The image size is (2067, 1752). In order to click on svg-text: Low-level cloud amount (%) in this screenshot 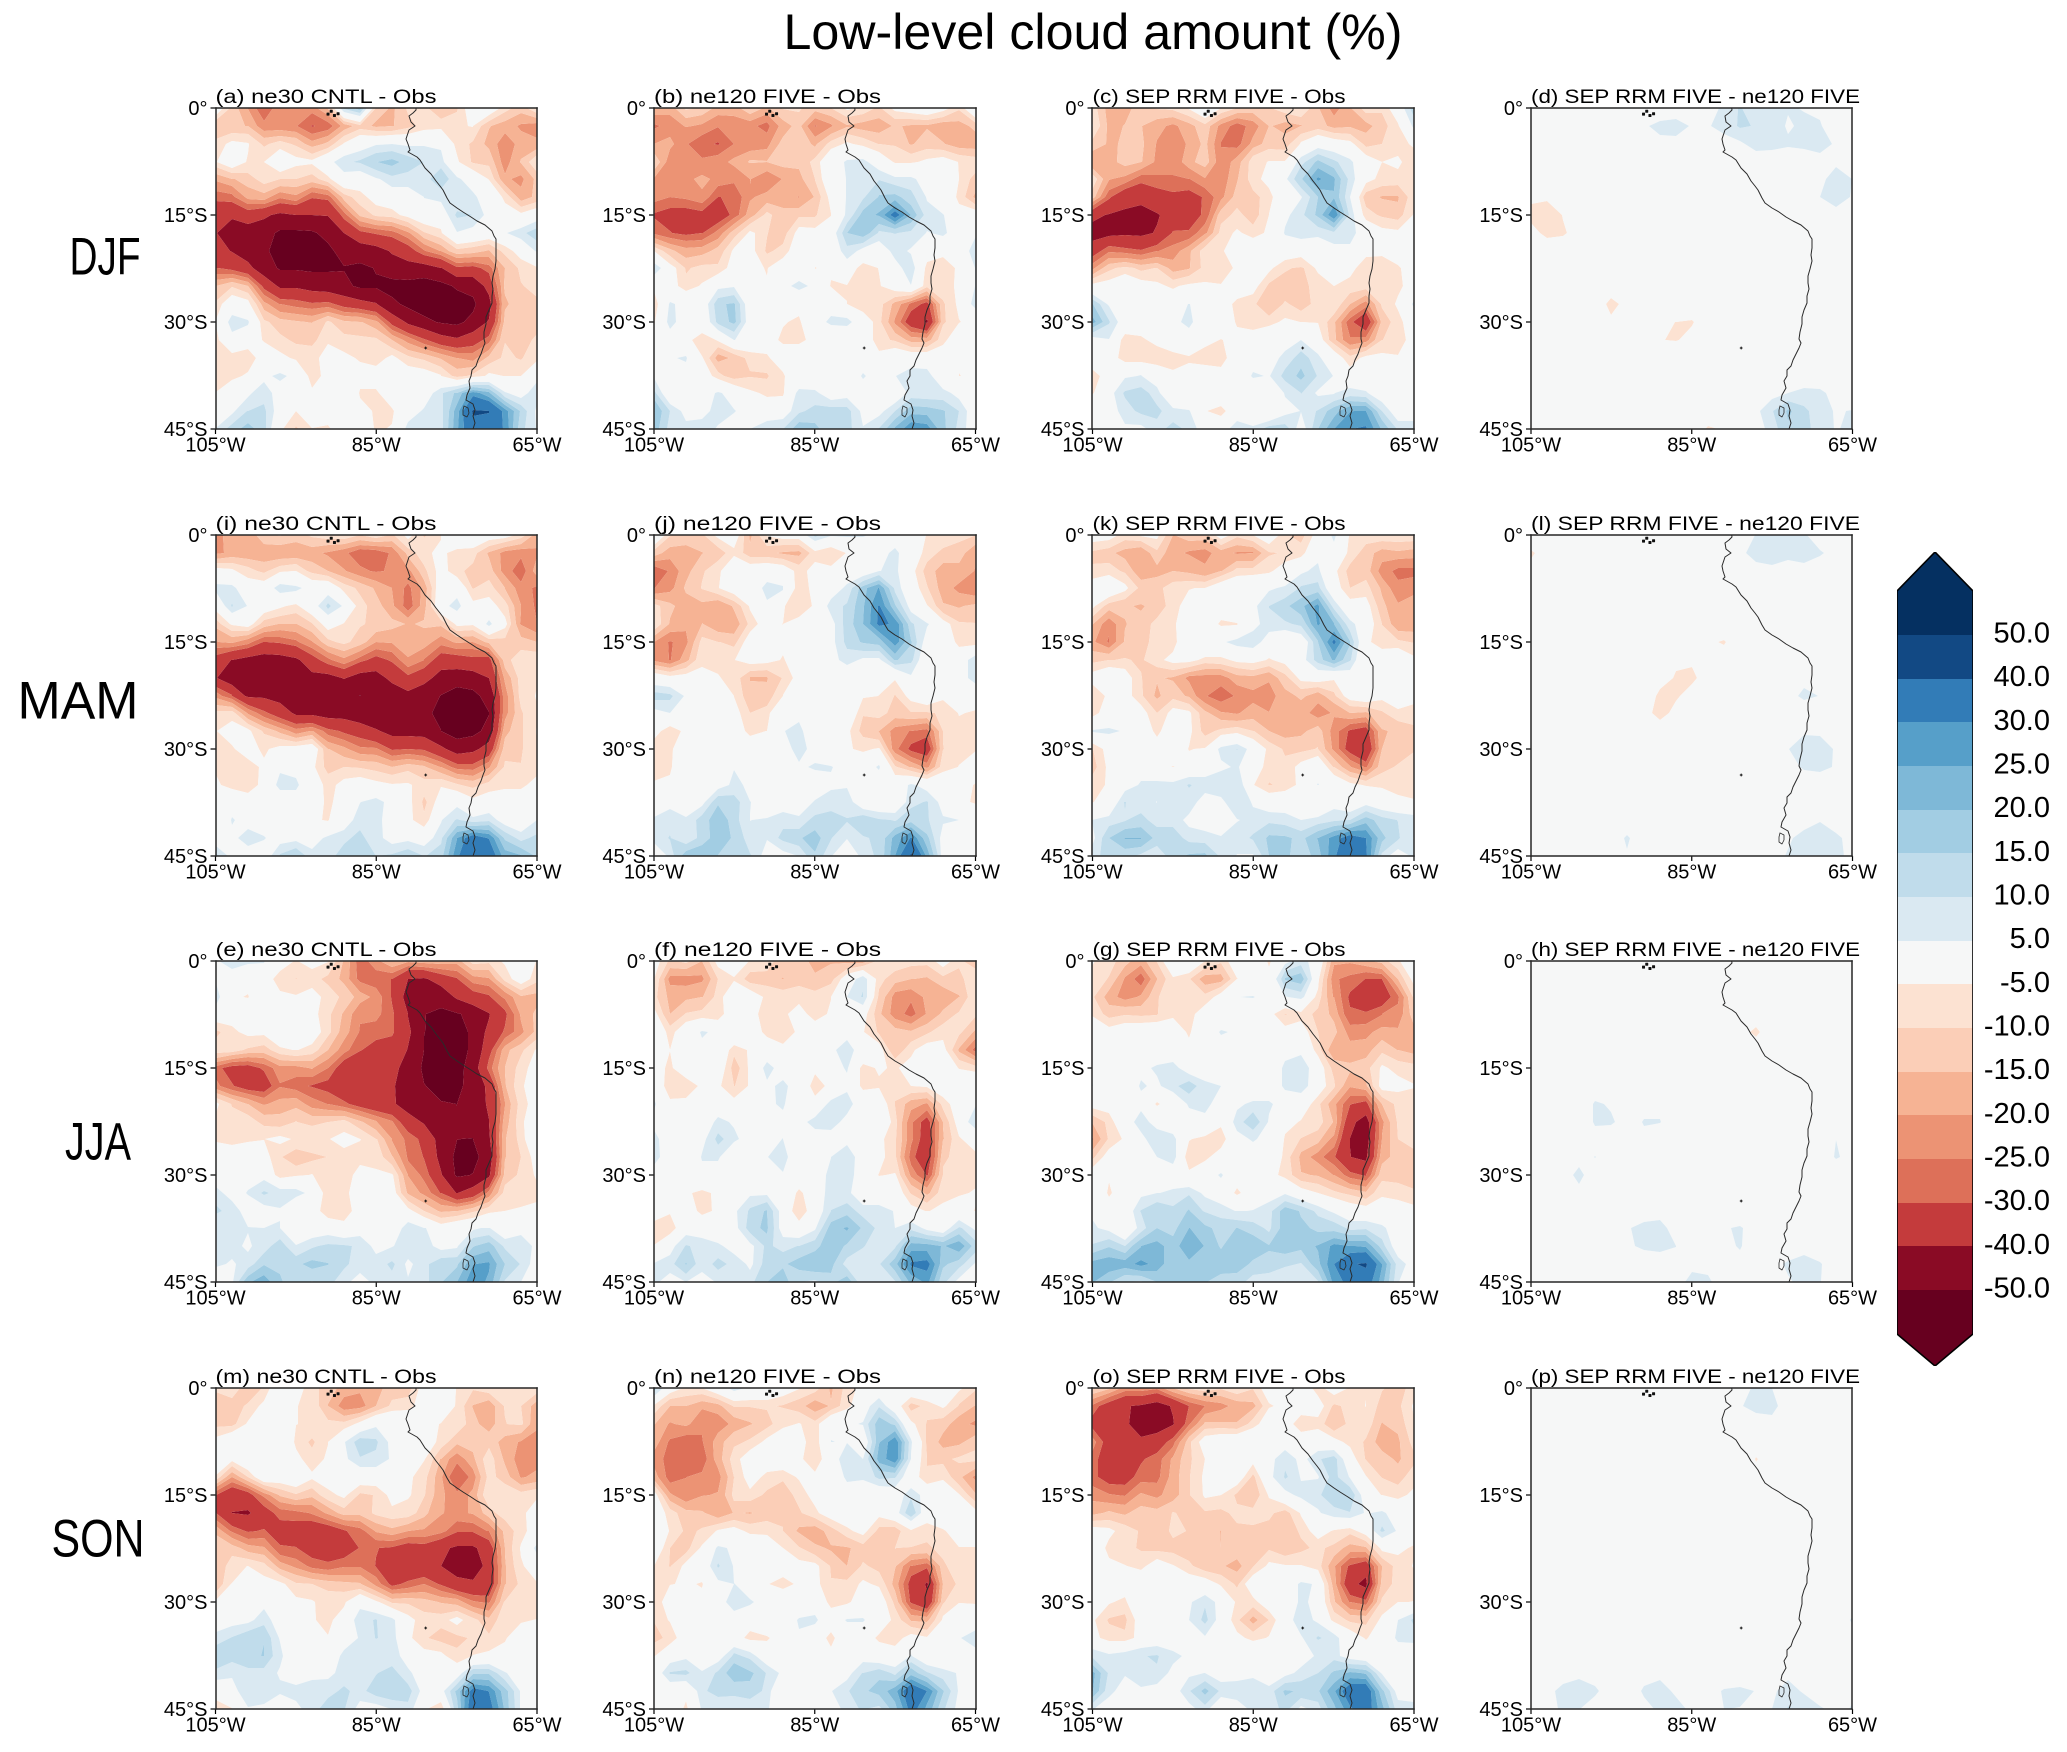, I will do `click(1093, 32)`.